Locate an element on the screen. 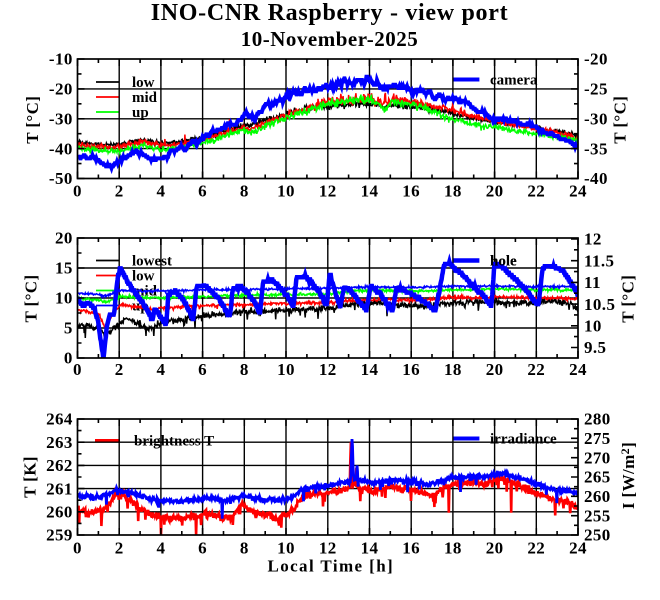  svg-text: 264 is located at coordinates (59, 419).